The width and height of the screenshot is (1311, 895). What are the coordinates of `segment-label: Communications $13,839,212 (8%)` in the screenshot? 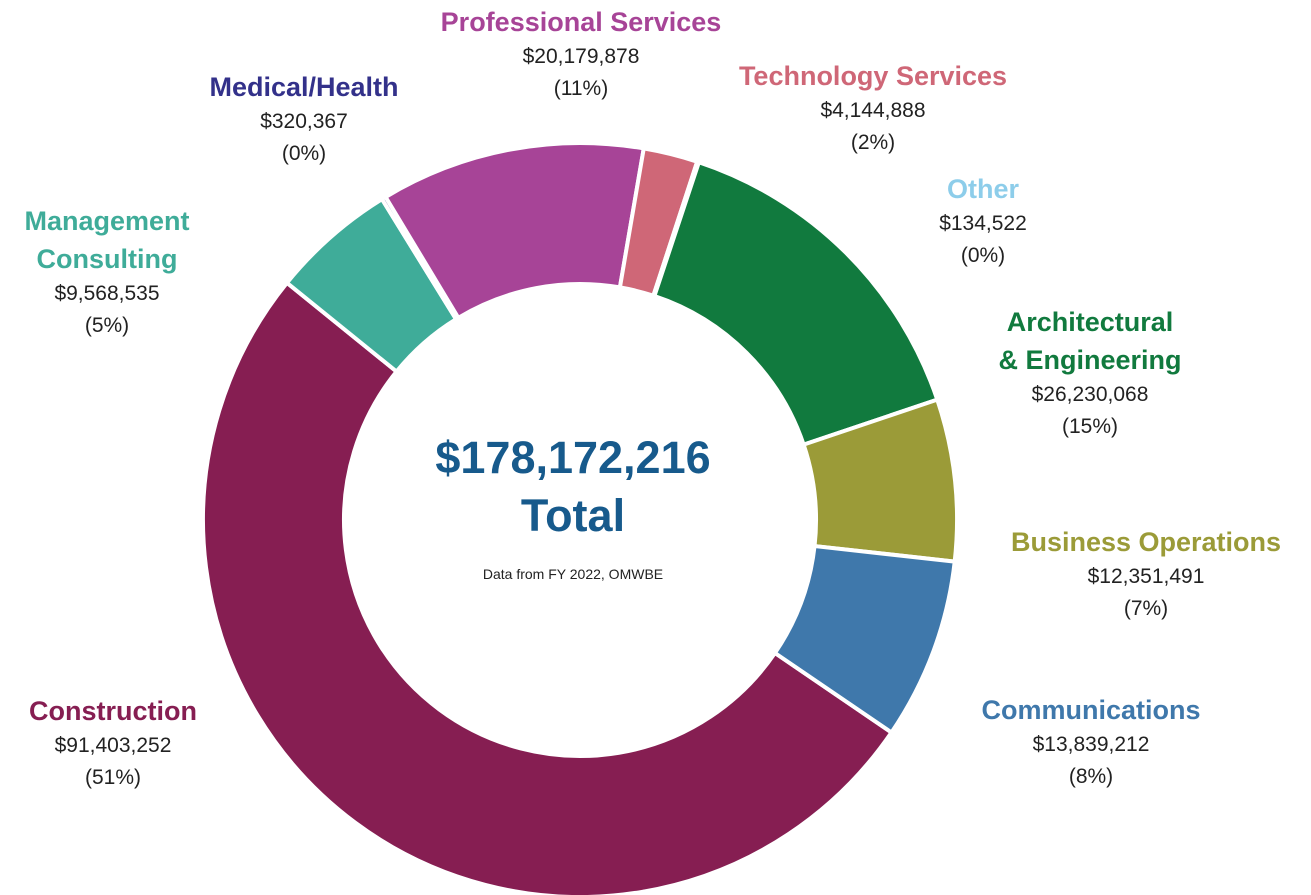 It's located at (1091, 742).